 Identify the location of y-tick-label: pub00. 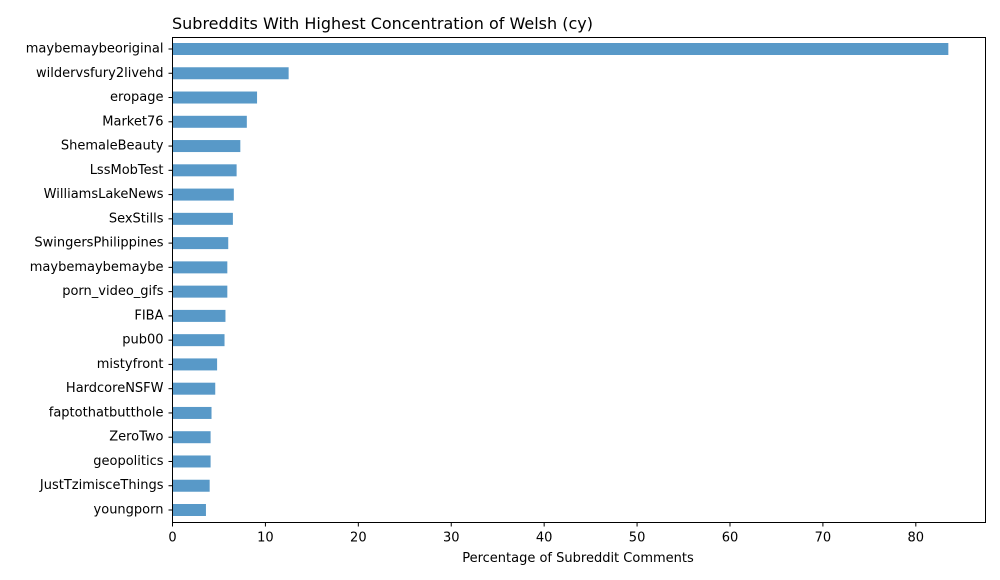
(142, 340).